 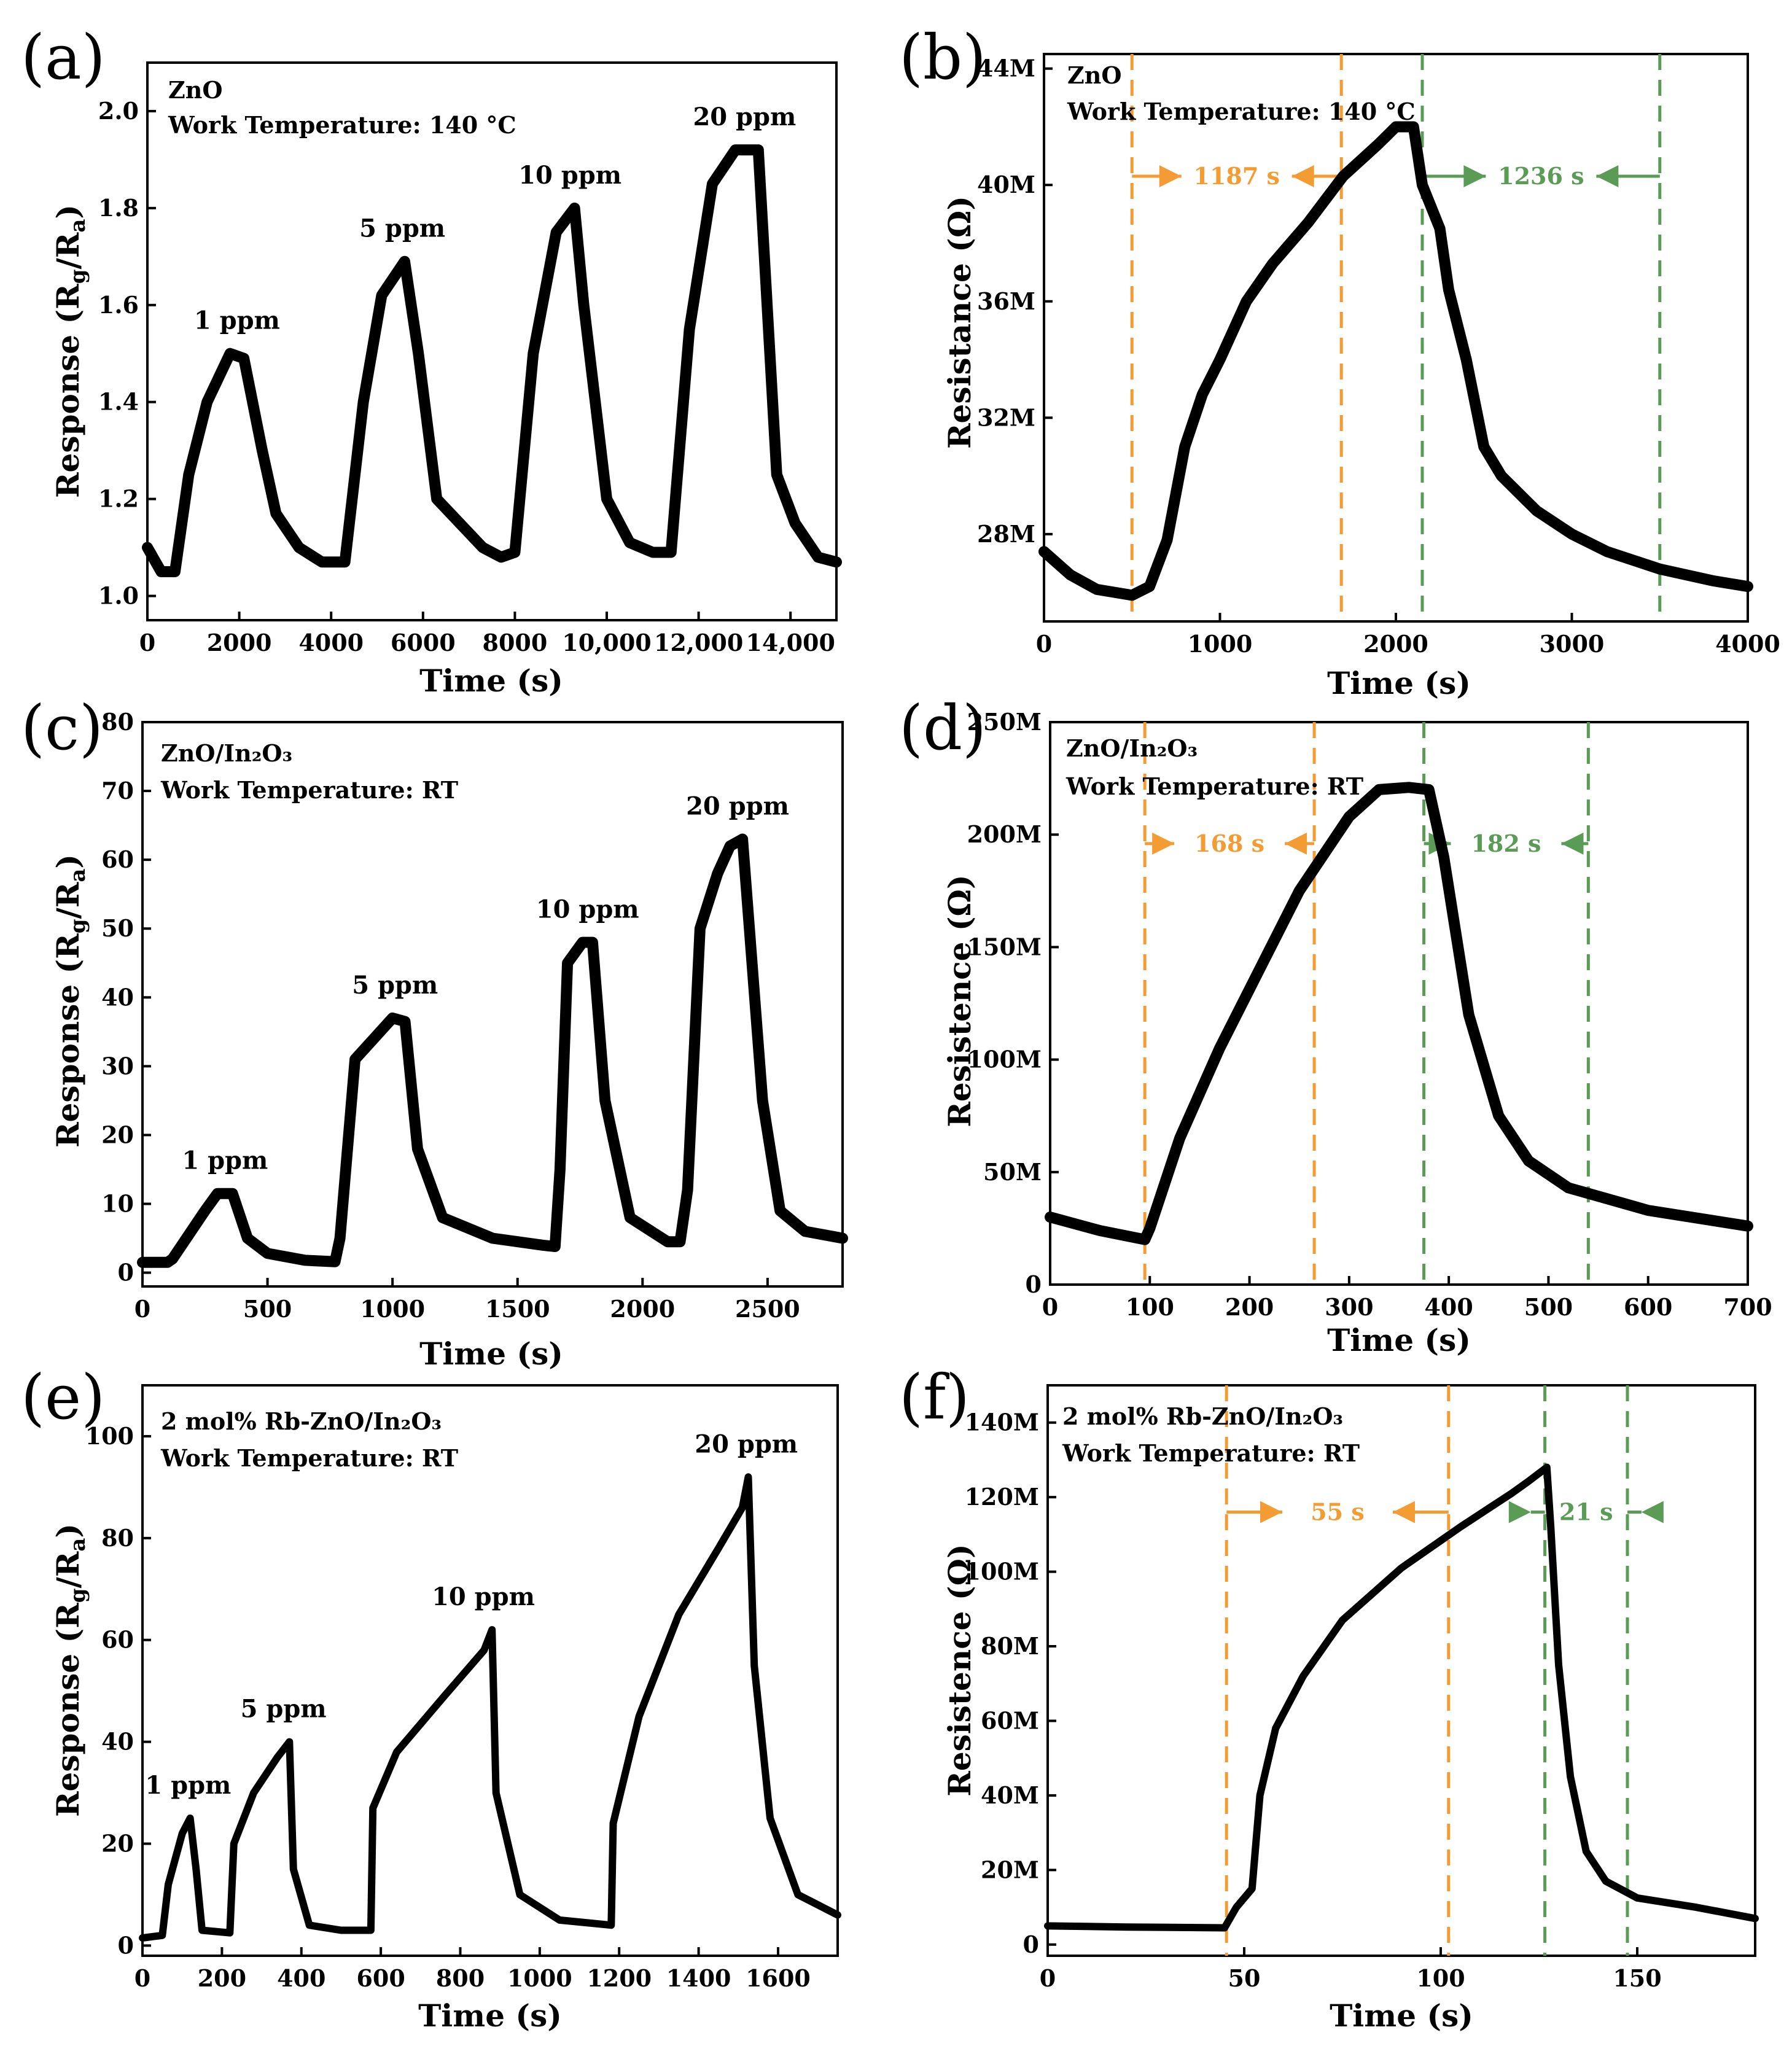 I want to click on y-tick-label: 1.0, so click(x=118, y=596).